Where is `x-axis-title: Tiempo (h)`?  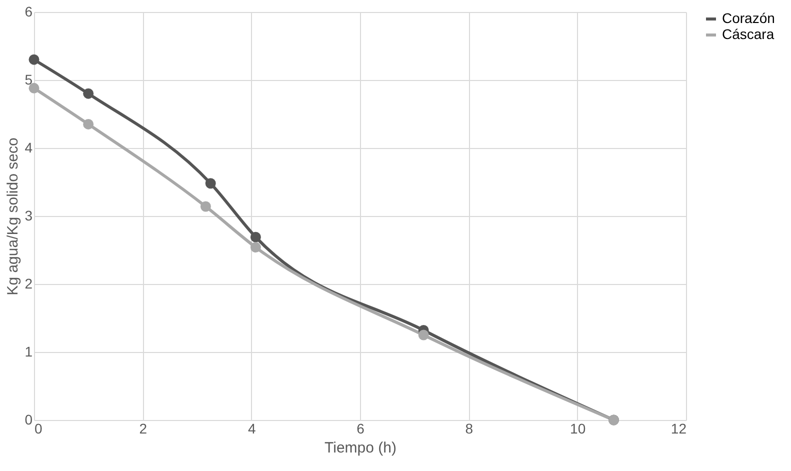
x-axis-title: Tiempo (h) is located at coordinates (360, 448).